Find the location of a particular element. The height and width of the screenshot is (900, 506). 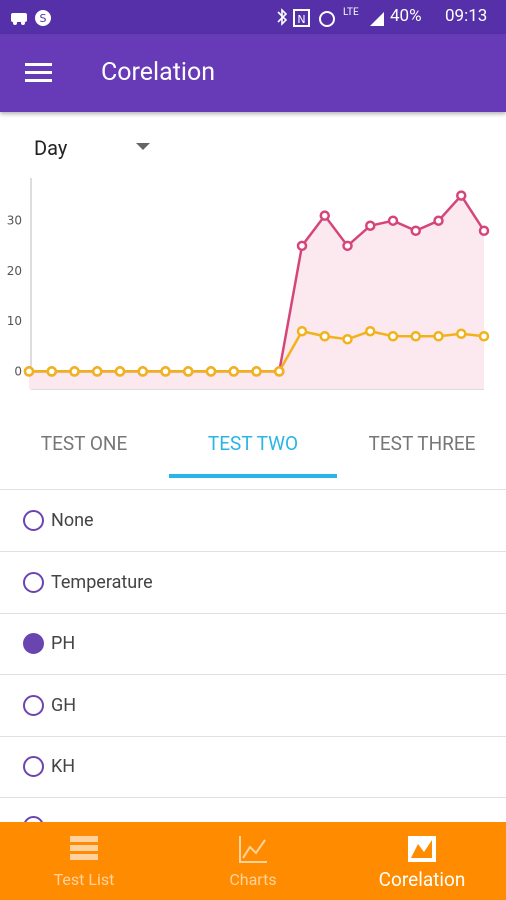

option-label: KH is located at coordinates (63, 766).